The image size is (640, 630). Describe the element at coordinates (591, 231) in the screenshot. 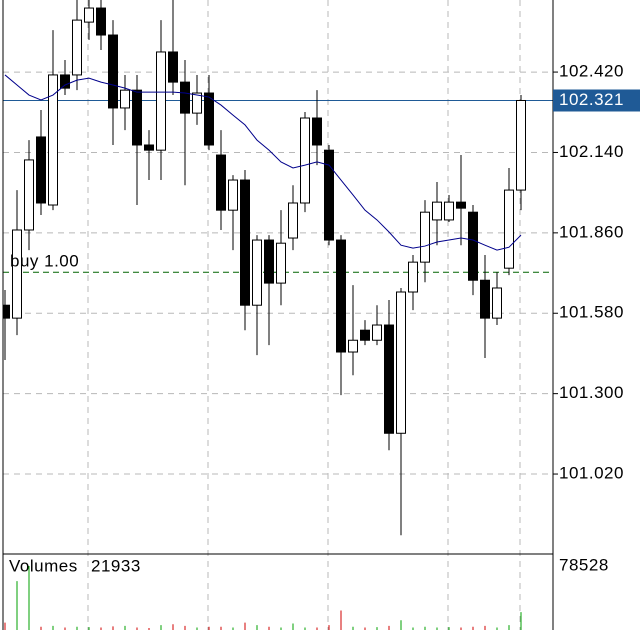

I see `y-tick-label: 101.860` at that location.